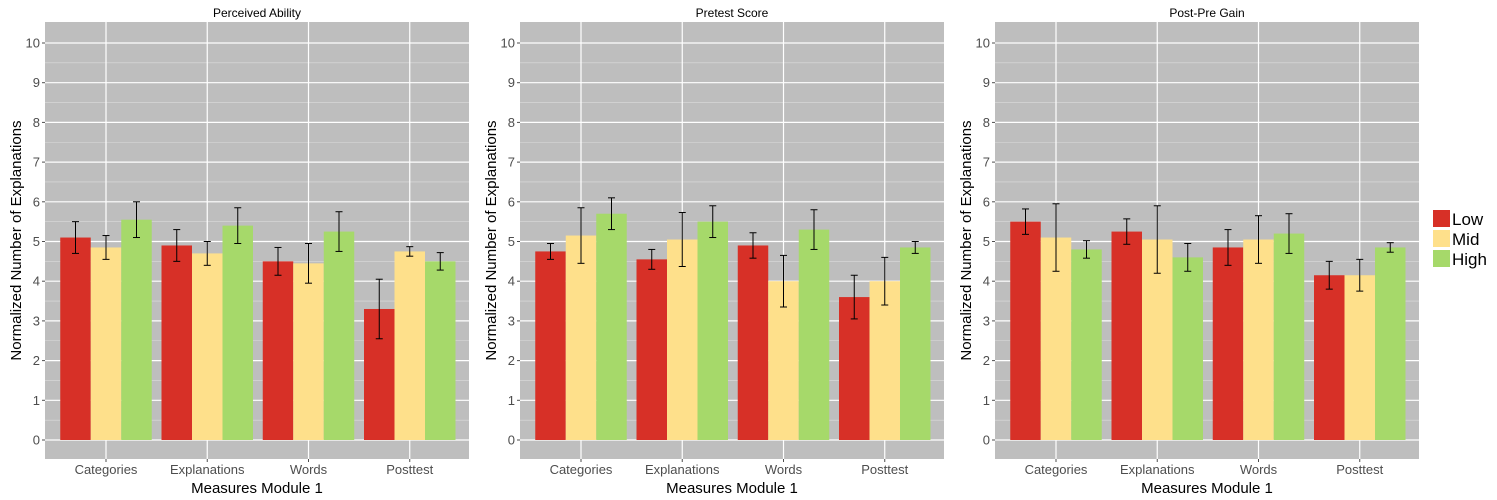 The width and height of the screenshot is (1497, 500). Describe the element at coordinates (732, 13) in the screenshot. I see `panel-title: Pretest Score` at that location.